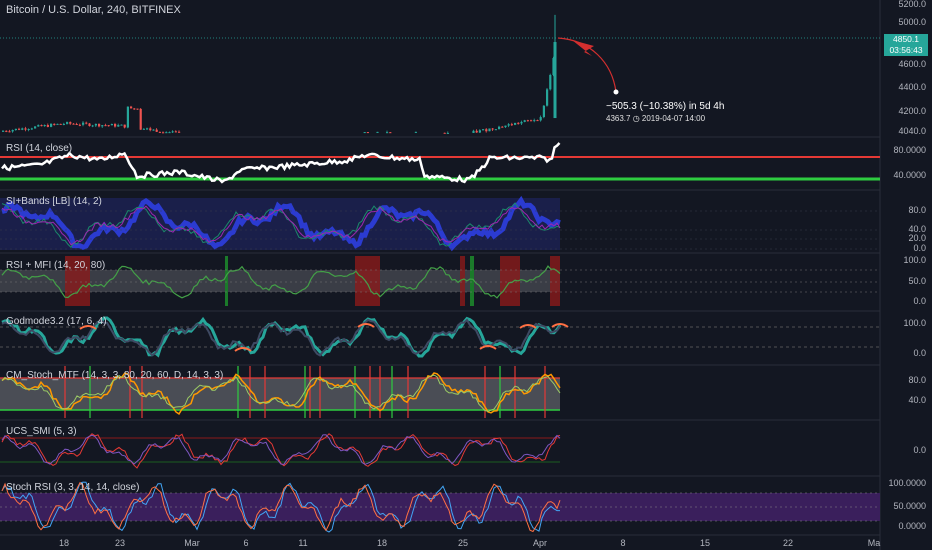  What do you see at coordinates (656, 118) in the screenshot?
I see `measure-sublabel: 4363.7 ◷ 2019-04-07 14:00` at bounding box center [656, 118].